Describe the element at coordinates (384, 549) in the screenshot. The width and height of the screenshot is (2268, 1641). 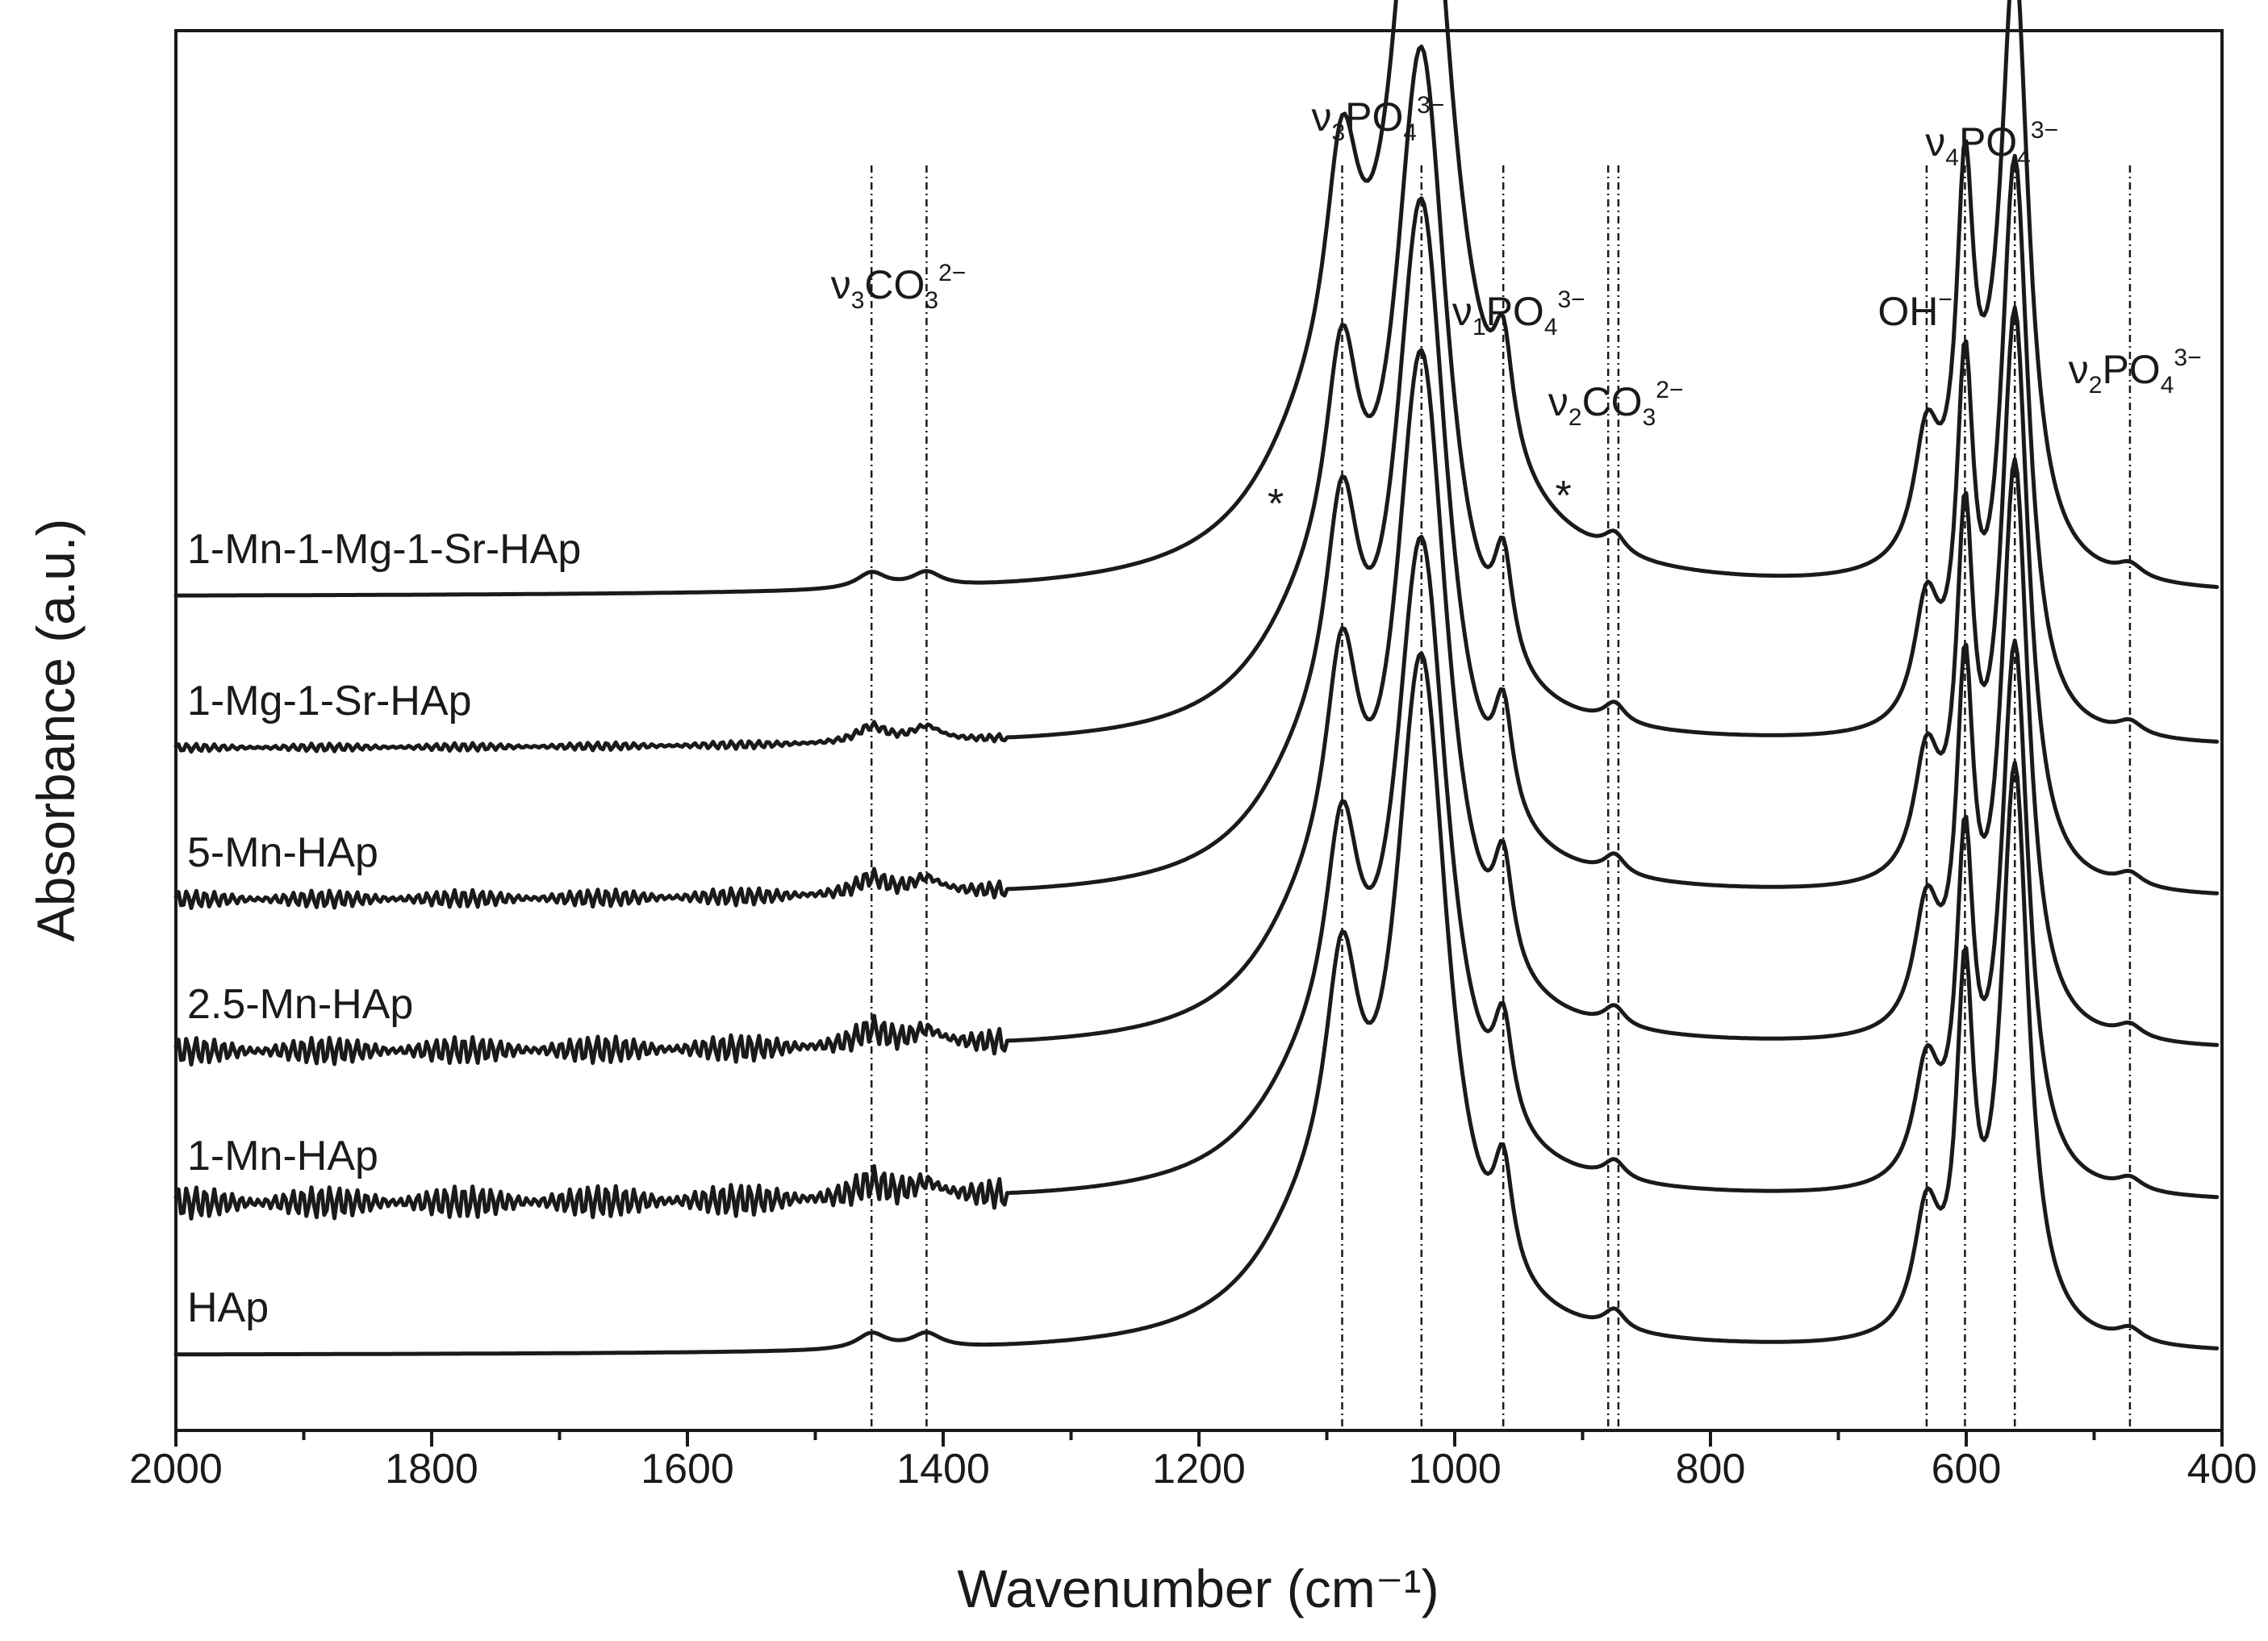
I see `series-label-1-Mn-1-Mg-1-Sr-HAp: 1-Mn-1-Mg-1-Sr-HAp` at that location.